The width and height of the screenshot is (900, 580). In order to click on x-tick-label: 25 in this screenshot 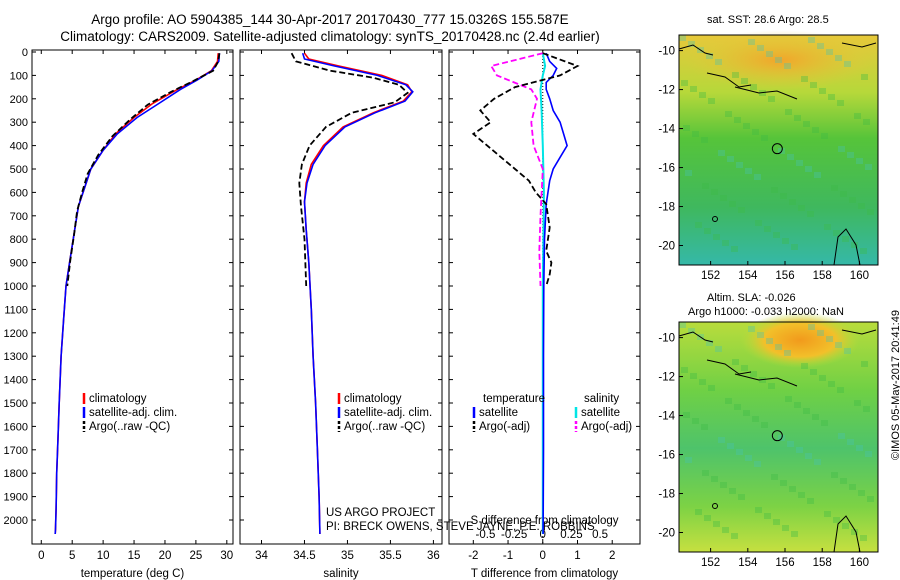, I will do `click(195, 556)`.